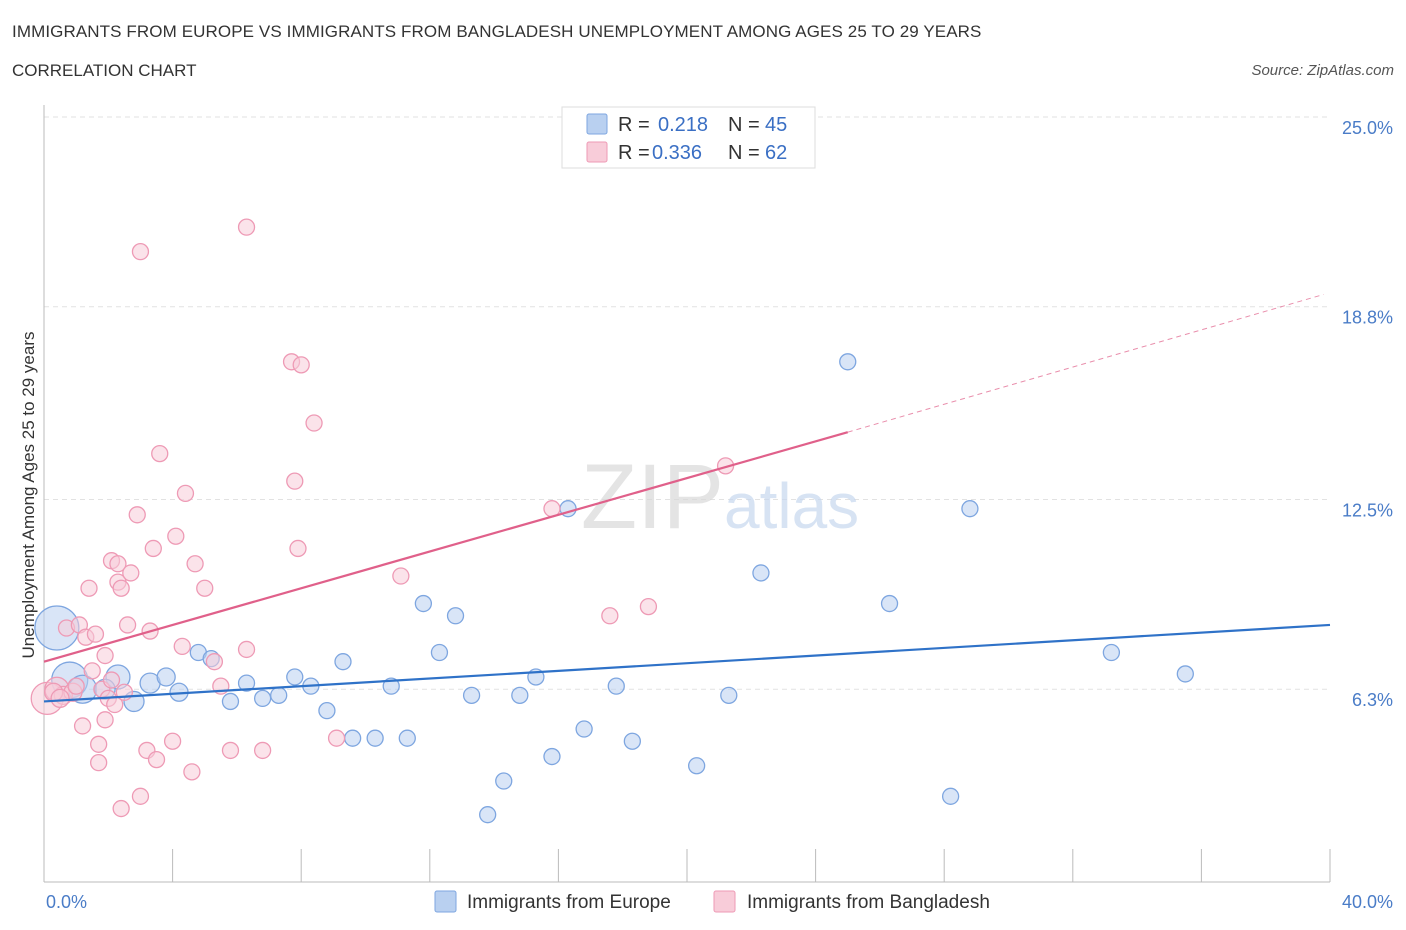 The height and width of the screenshot is (930, 1406). Describe the element at coordinates (677, 153) in the screenshot. I see `legend-r-value-bangladesh: 0.336` at that location.